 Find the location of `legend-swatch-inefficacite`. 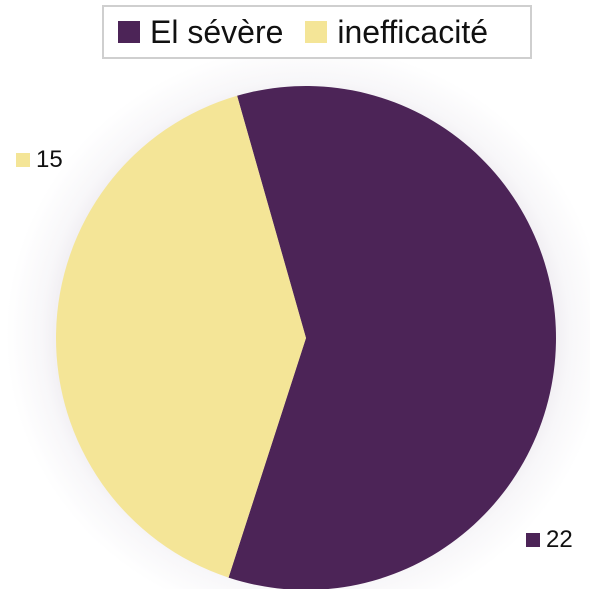

legend-swatch-inefficacite is located at coordinates (316, 32).